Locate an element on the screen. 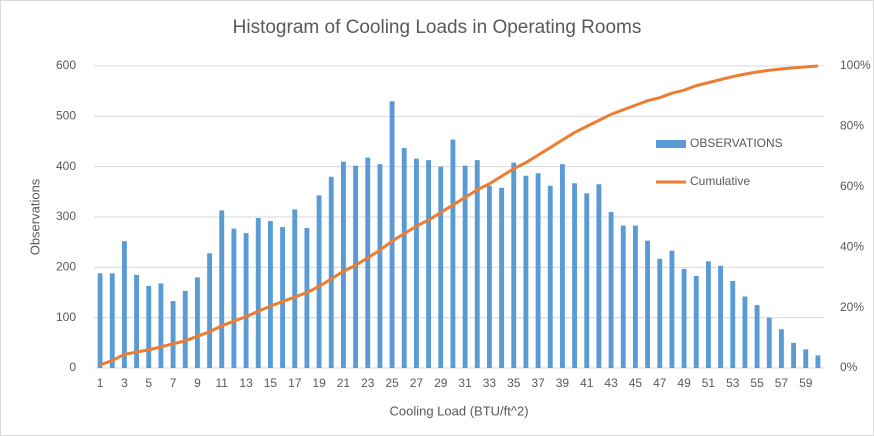 The width and height of the screenshot is (874, 436). y2-tick-label: 100% is located at coordinates (855, 65).